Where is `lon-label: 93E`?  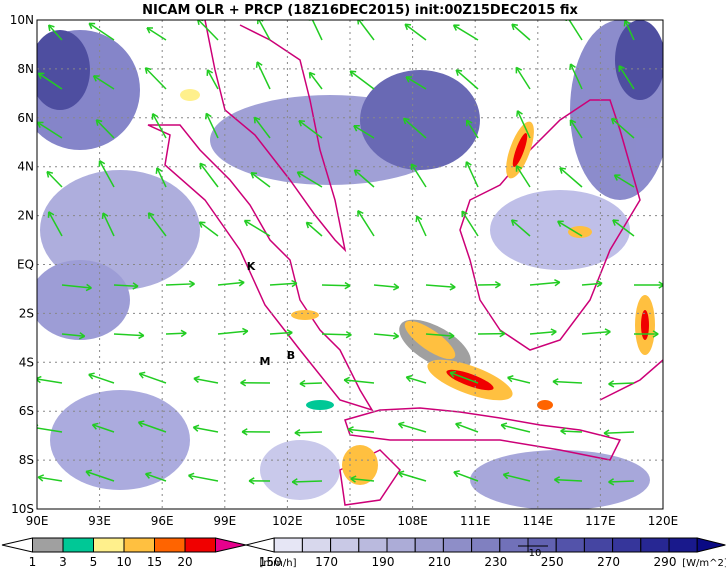
lon-label: 93E is located at coordinates (99, 521).